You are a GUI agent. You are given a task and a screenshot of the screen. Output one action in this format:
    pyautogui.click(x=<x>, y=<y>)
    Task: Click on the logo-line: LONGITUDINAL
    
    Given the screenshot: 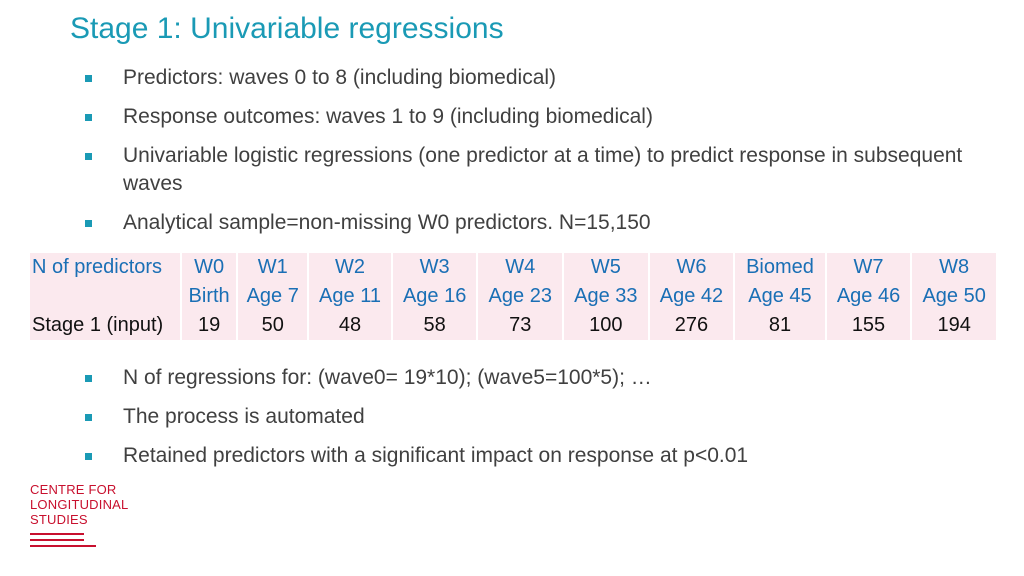 What is the action you would take?
    pyautogui.click(x=79, y=504)
    